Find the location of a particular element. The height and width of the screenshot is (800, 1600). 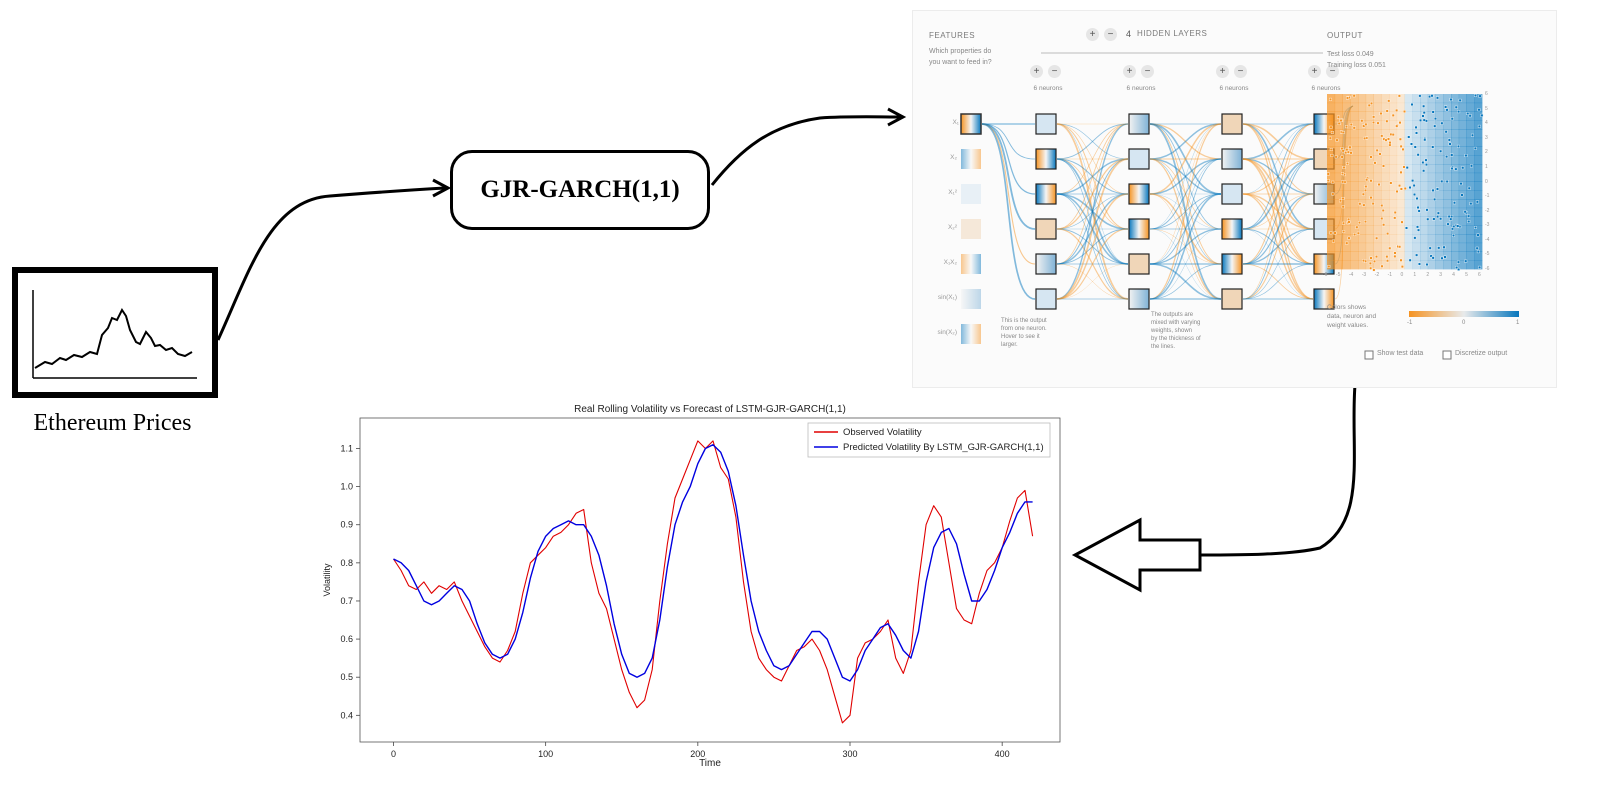

heatmap-x-tick: -3 is located at coordinates (1364, 275).